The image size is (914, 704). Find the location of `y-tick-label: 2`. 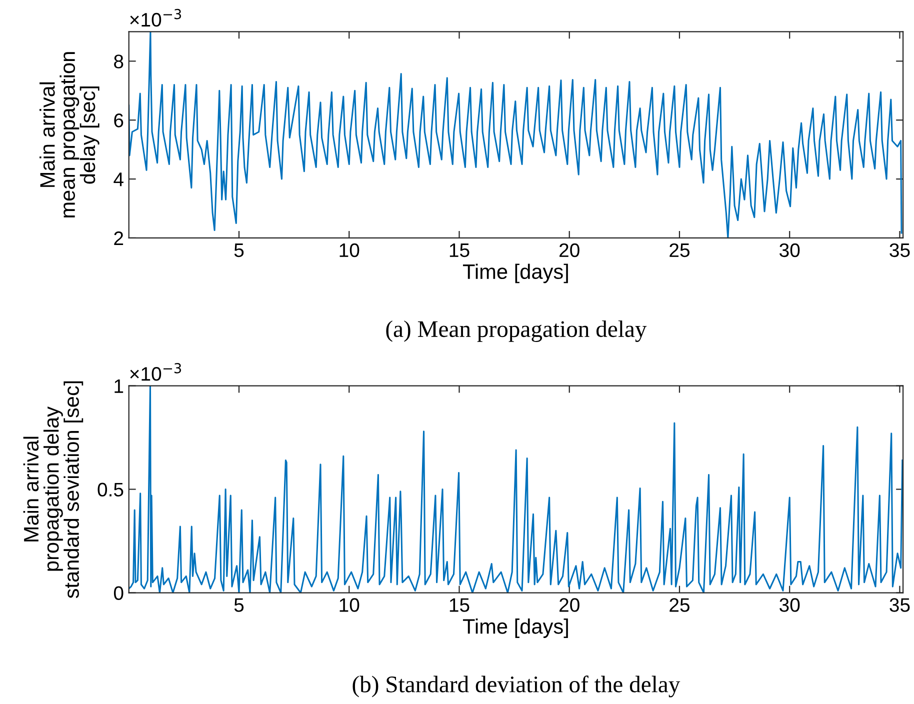

y-tick-label: 2 is located at coordinates (119, 238).